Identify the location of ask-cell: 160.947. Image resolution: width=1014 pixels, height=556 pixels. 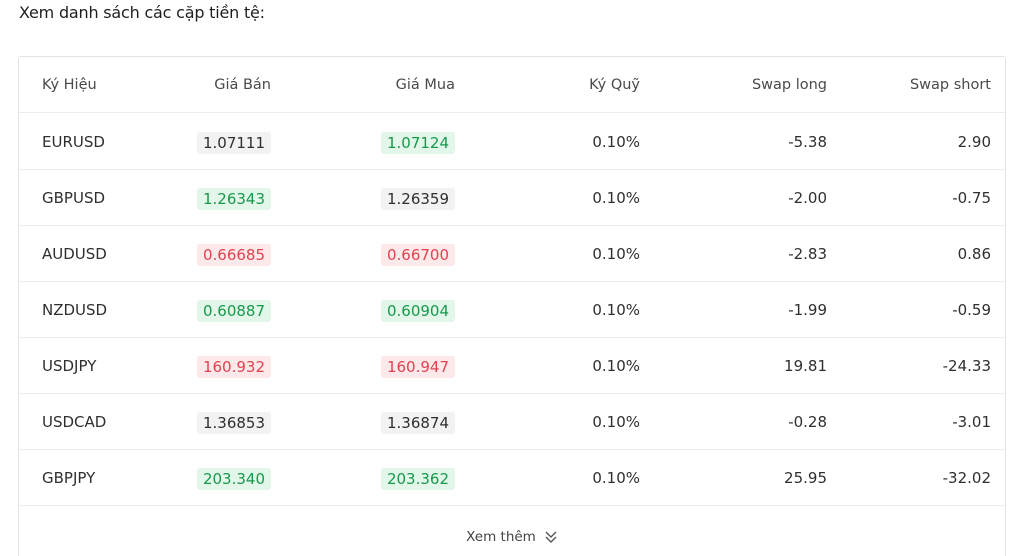
(417, 366).